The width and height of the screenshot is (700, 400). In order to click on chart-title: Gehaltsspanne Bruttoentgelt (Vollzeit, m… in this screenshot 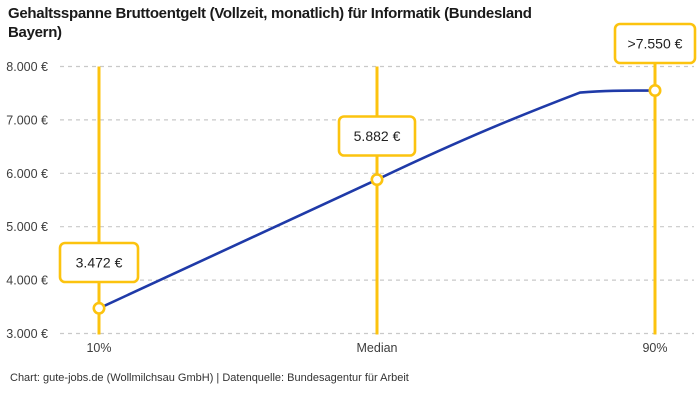, I will do `click(348, 23)`.